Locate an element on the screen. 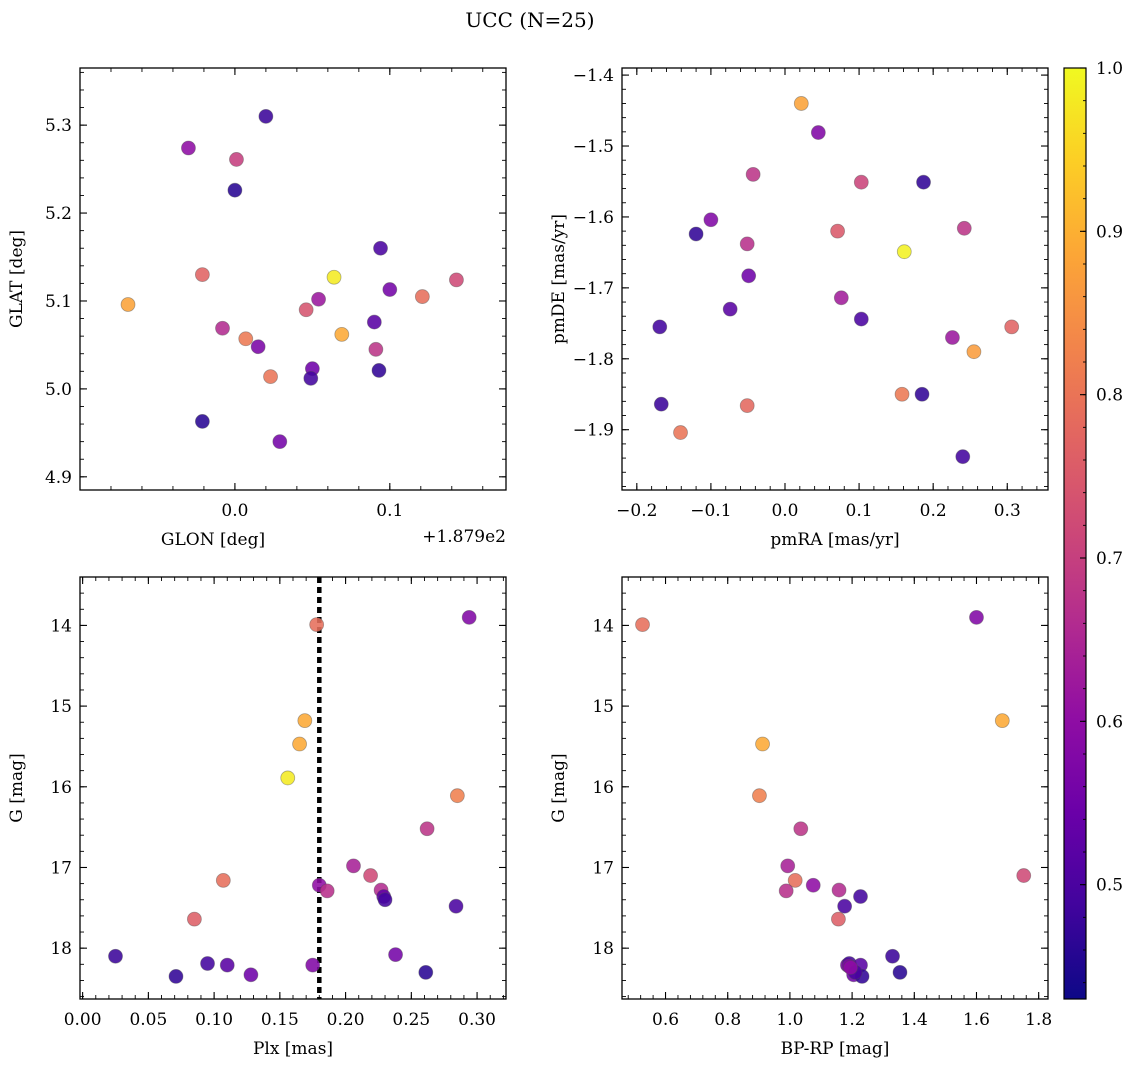 The height and width of the screenshot is (1067, 1136). x-tick-label: 1.8 is located at coordinates (1038, 1020).